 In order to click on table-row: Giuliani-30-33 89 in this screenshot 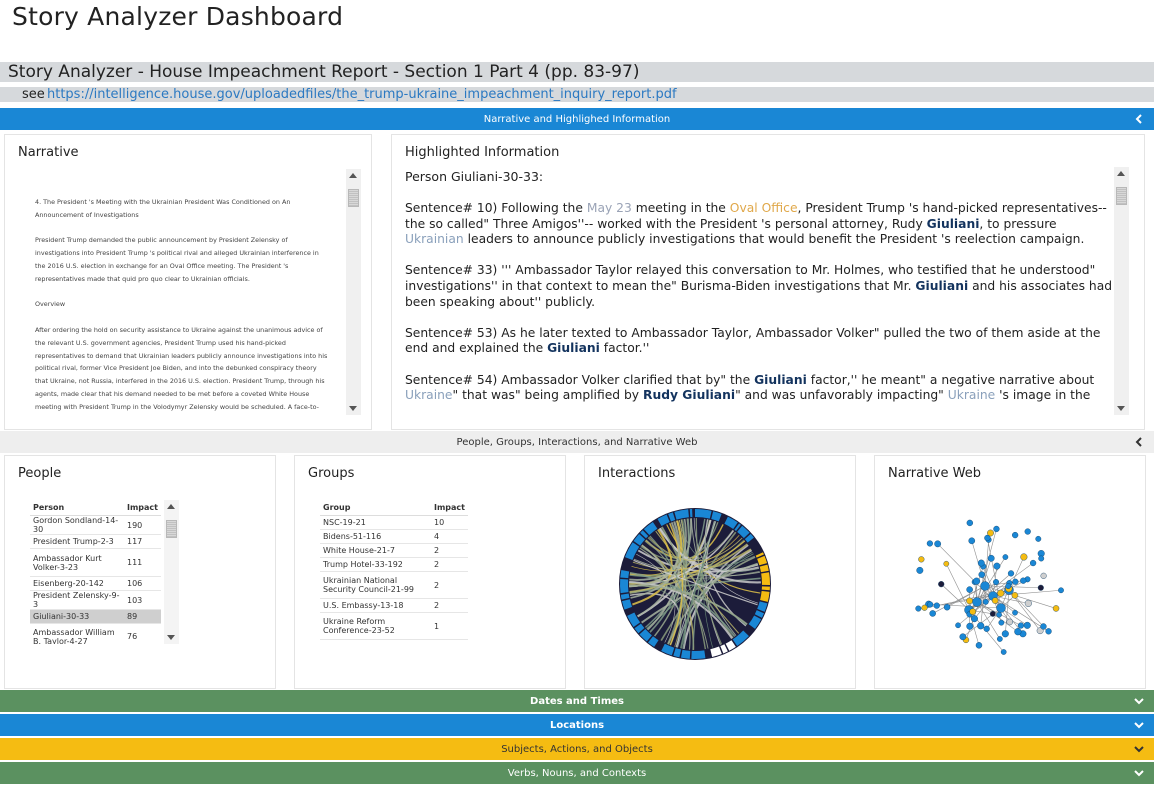, I will do `click(95, 616)`.